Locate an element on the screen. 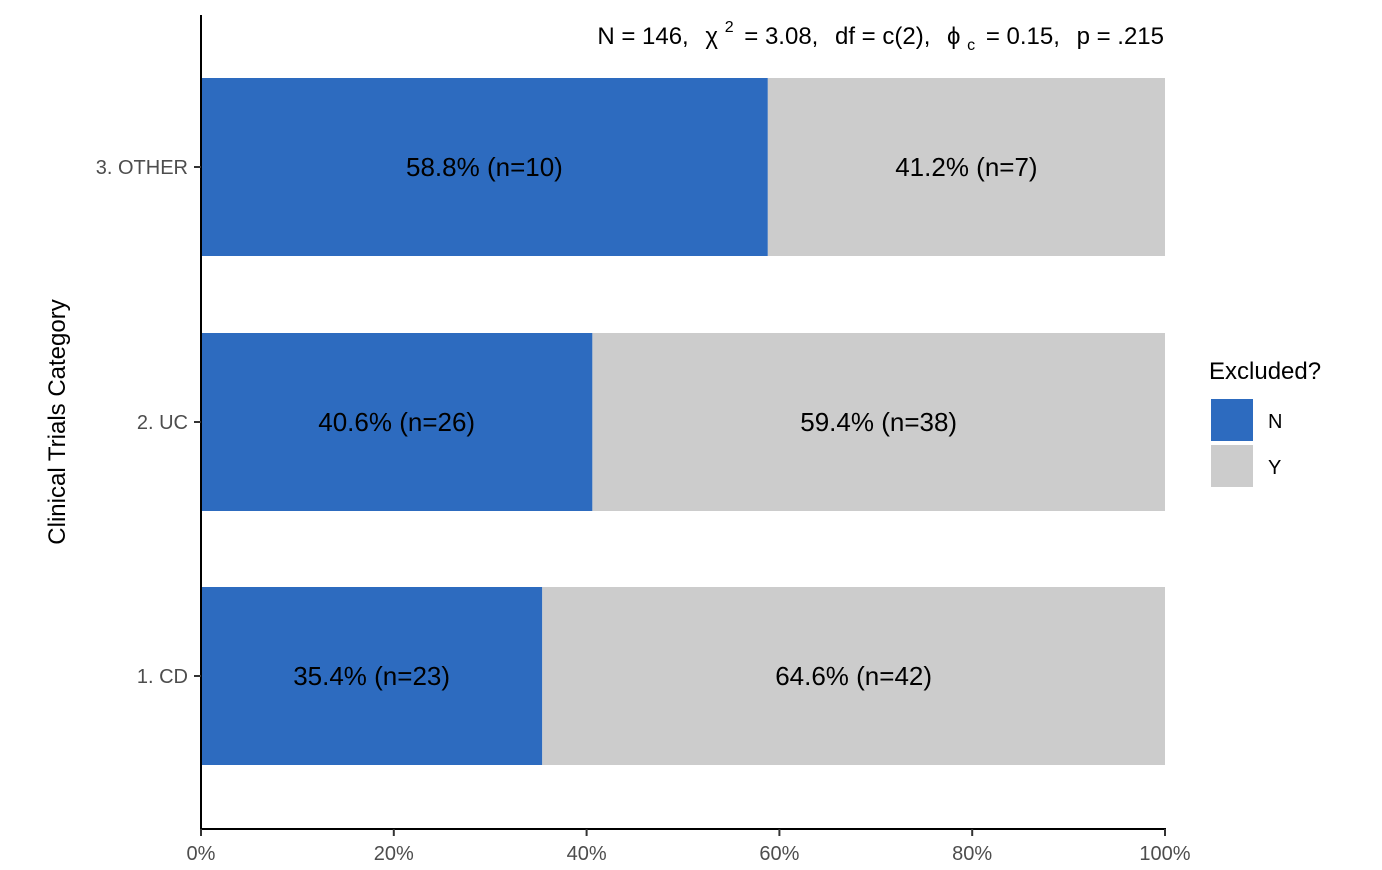 This screenshot has height=870, width=1382. bar-3-other-y is located at coordinates (966, 167).